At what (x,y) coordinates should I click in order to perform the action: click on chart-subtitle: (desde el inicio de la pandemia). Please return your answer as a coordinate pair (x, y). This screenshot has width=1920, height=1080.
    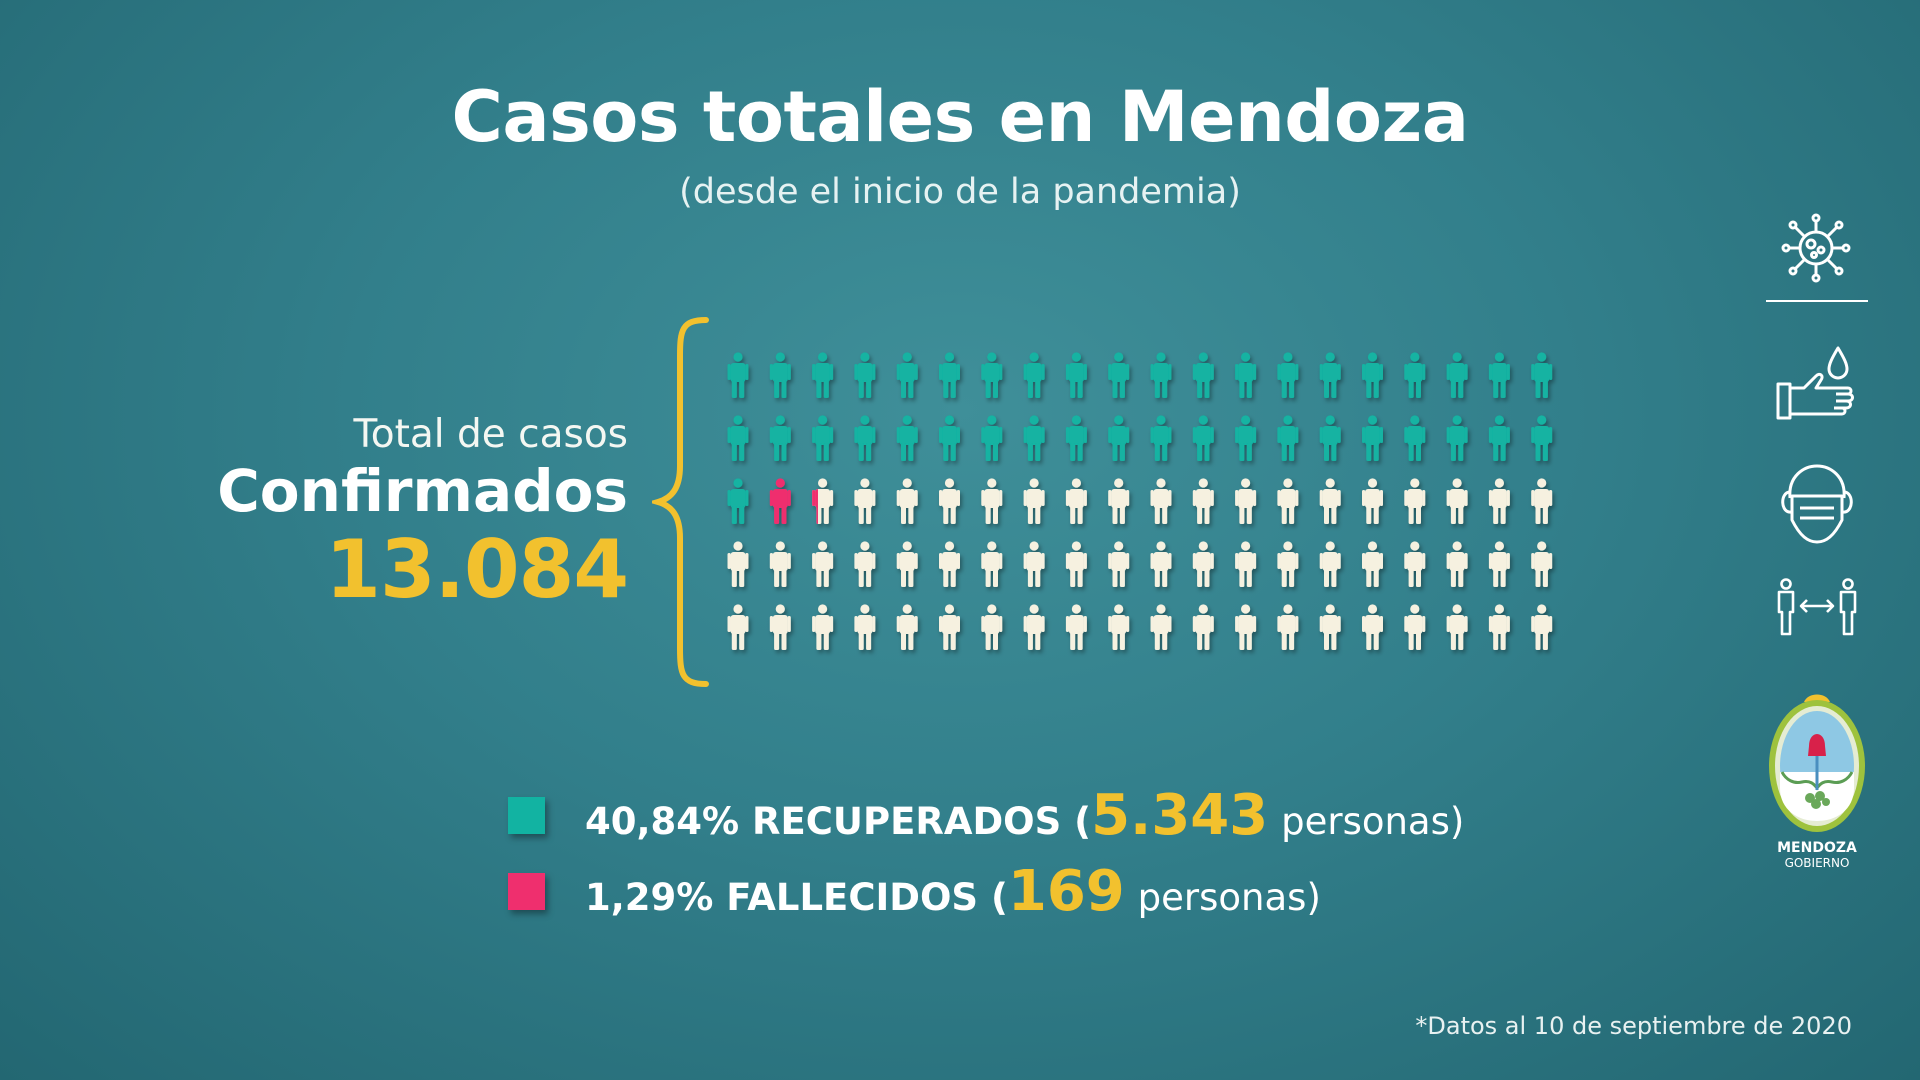
    Looking at the image, I should click on (960, 192).